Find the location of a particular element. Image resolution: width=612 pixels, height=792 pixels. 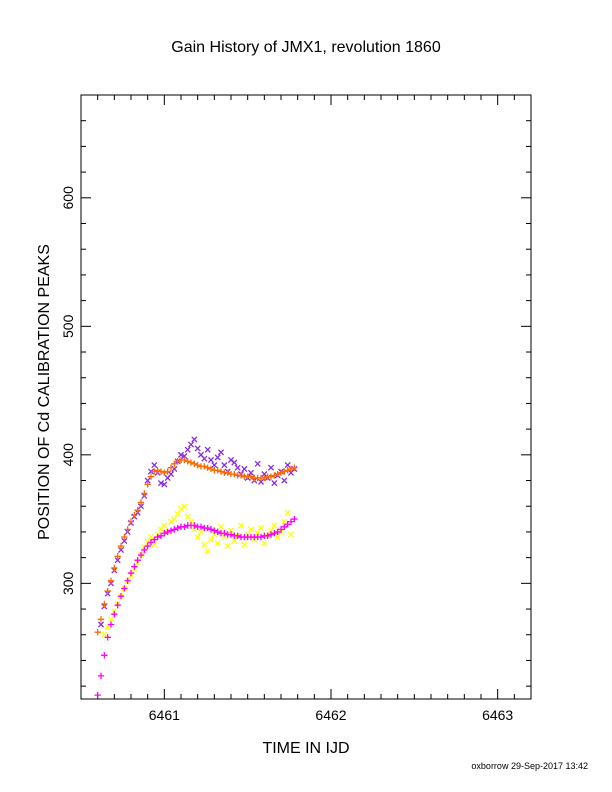

y-tick-label: 500 is located at coordinates (68, 326).